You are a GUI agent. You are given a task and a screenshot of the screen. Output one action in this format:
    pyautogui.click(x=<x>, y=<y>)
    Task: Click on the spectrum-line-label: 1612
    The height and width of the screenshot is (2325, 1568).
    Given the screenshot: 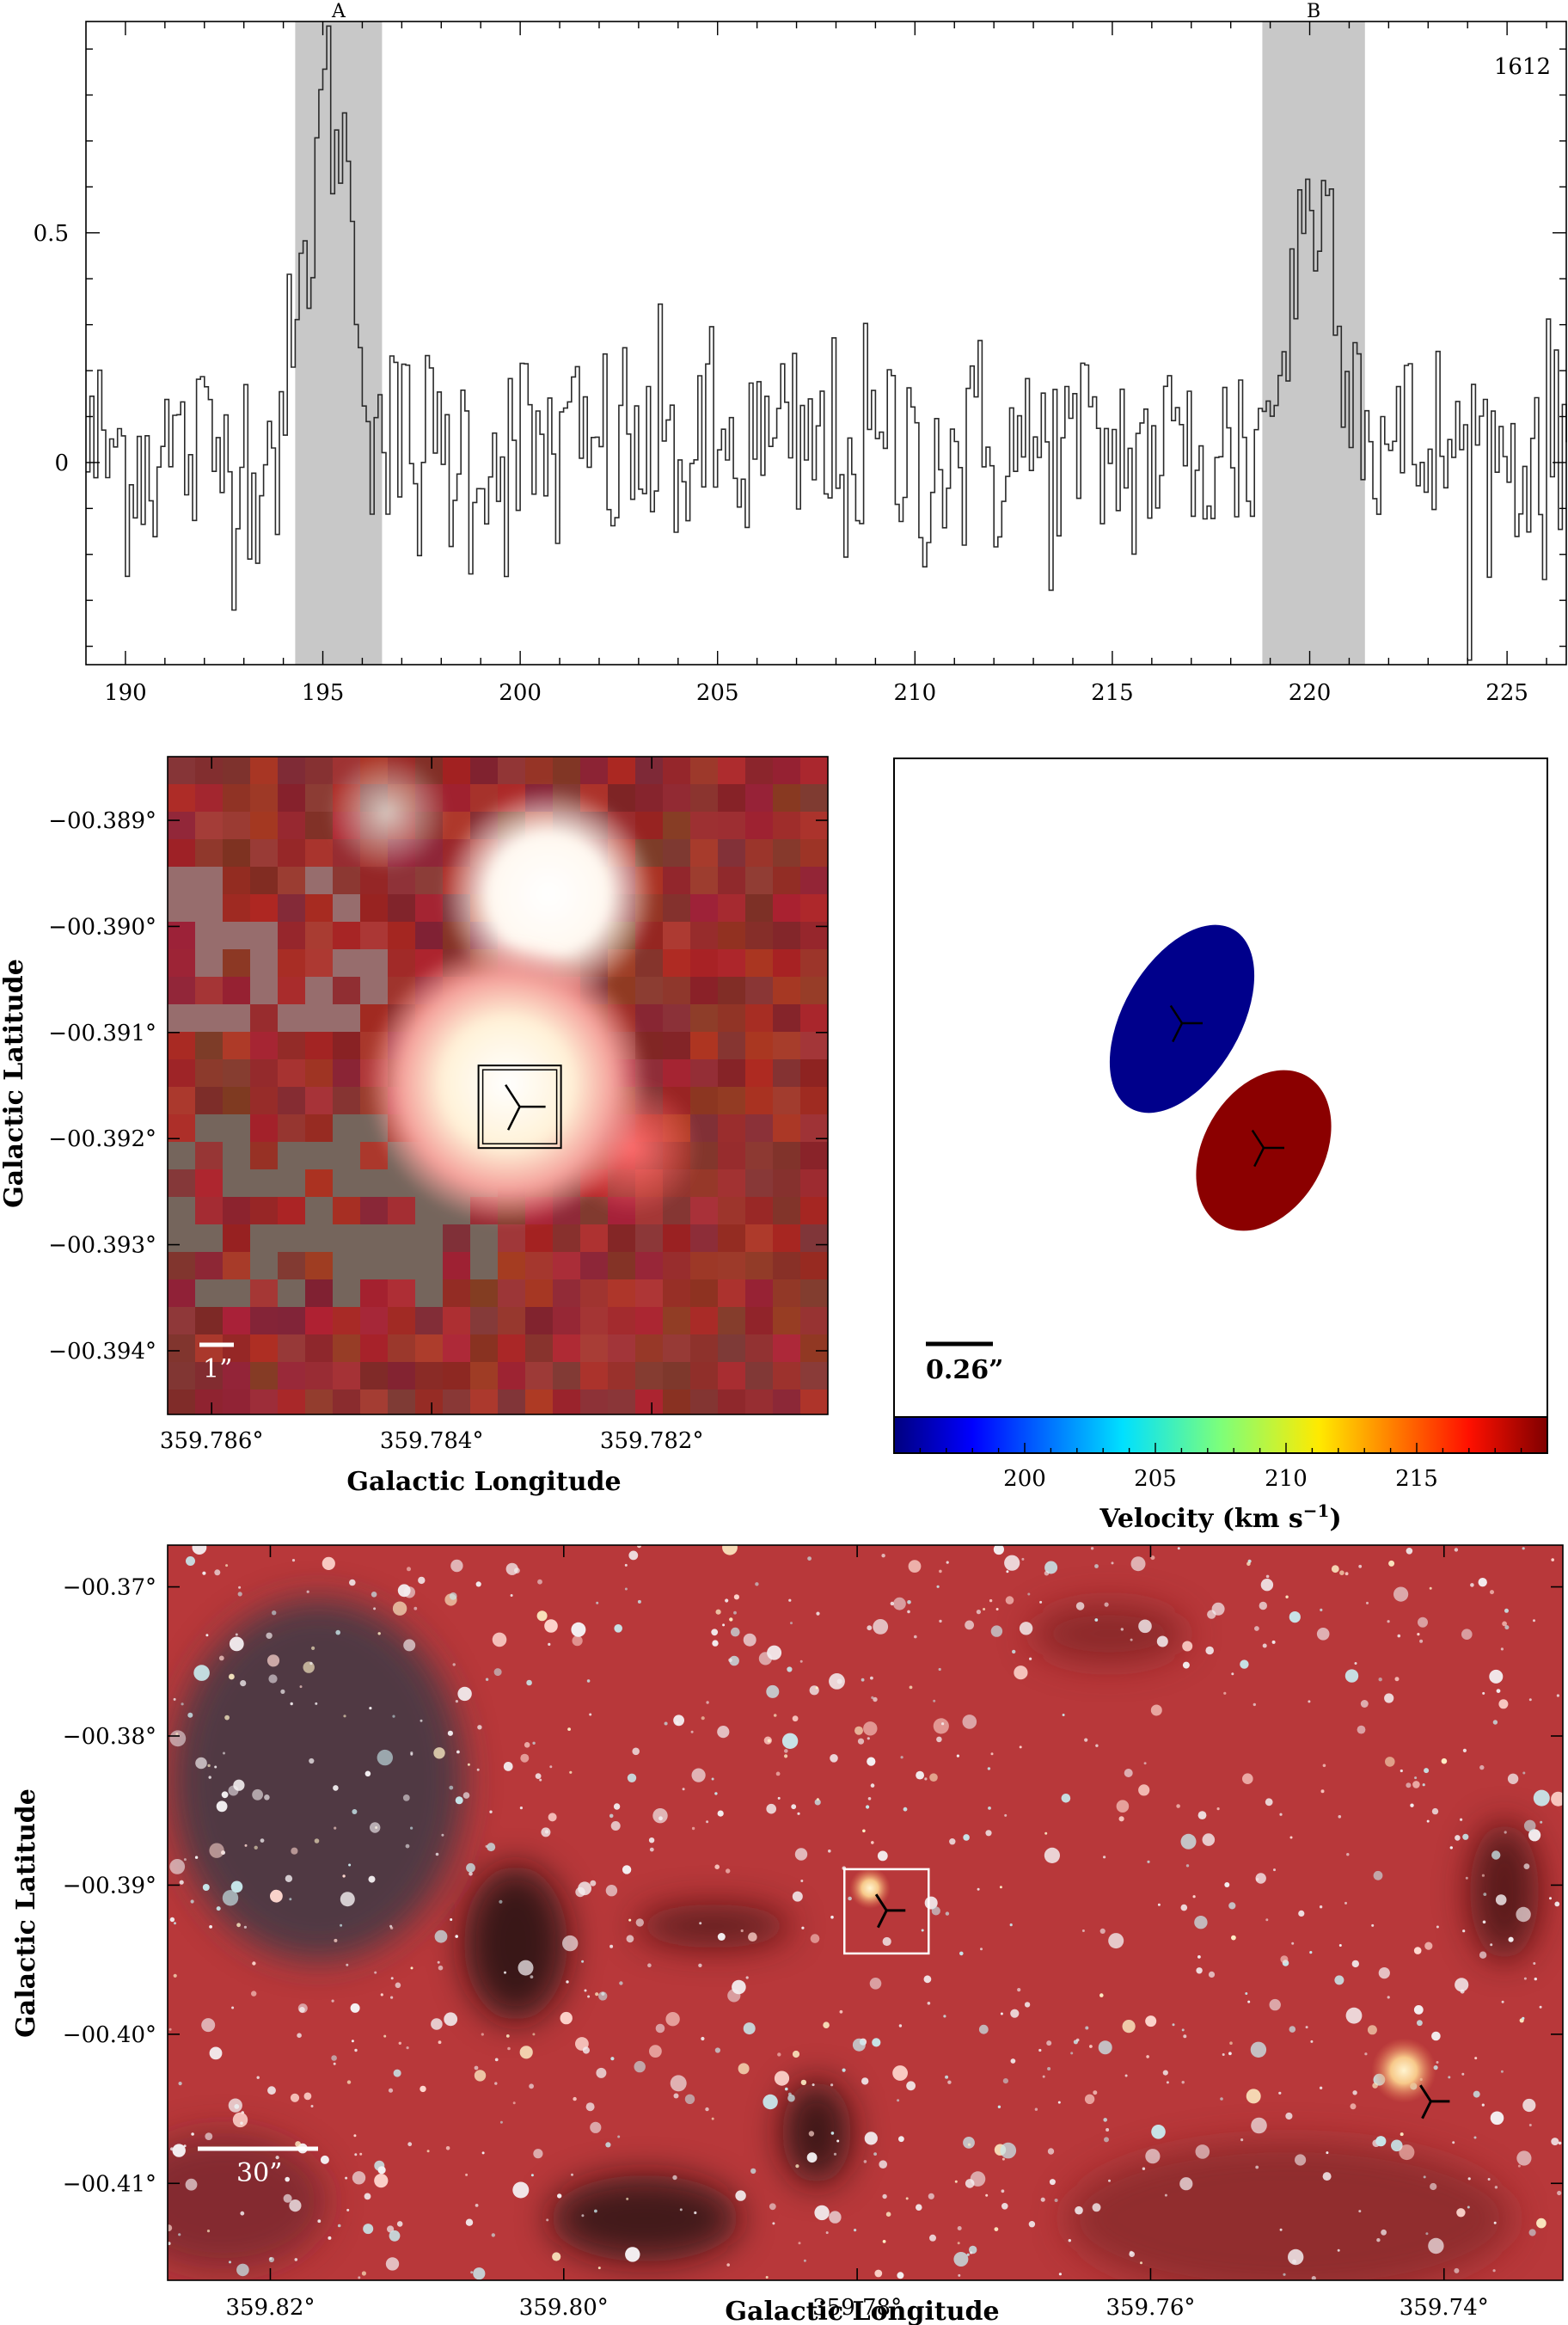 What is the action you would take?
    pyautogui.click(x=1522, y=67)
    